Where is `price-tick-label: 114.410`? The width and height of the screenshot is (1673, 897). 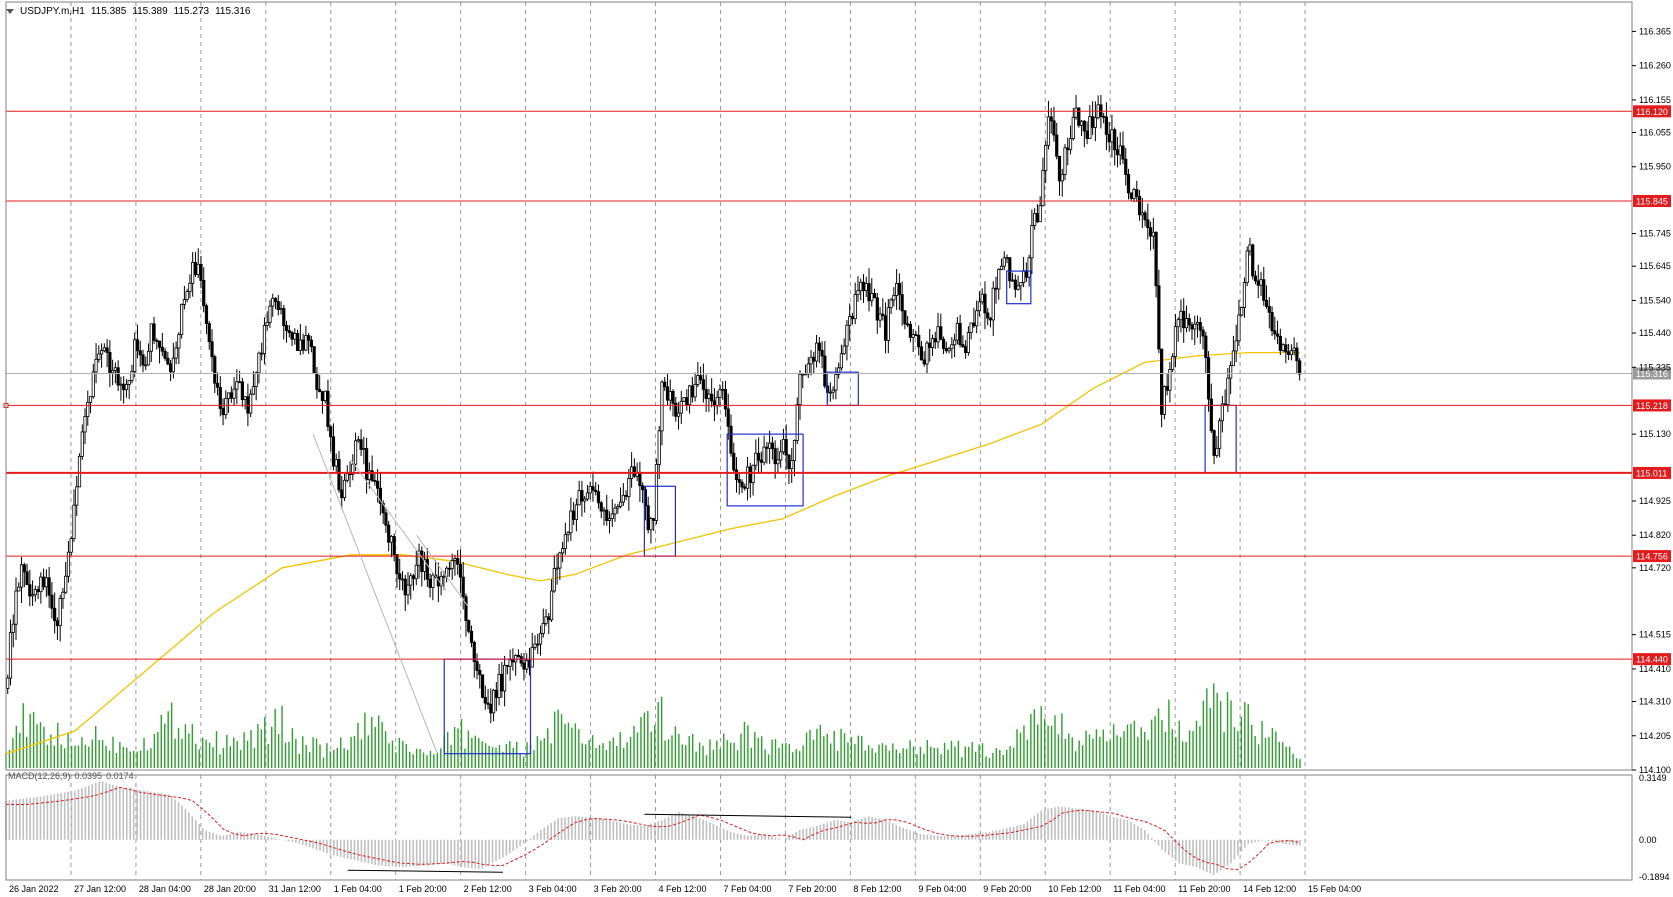
price-tick-label: 114.410 is located at coordinates (1655, 669).